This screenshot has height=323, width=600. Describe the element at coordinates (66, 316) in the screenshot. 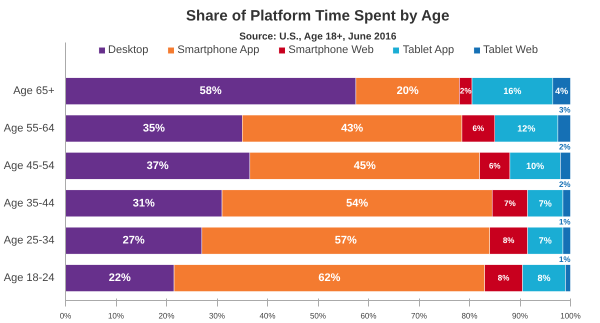

I see `x-tick-label: 0%` at that location.